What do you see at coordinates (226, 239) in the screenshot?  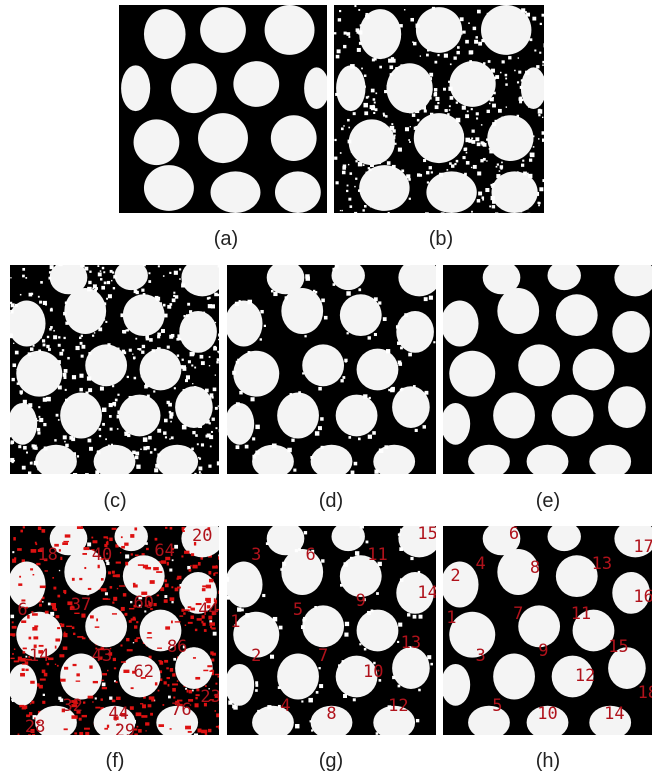 I see `caption-a: (a)` at bounding box center [226, 239].